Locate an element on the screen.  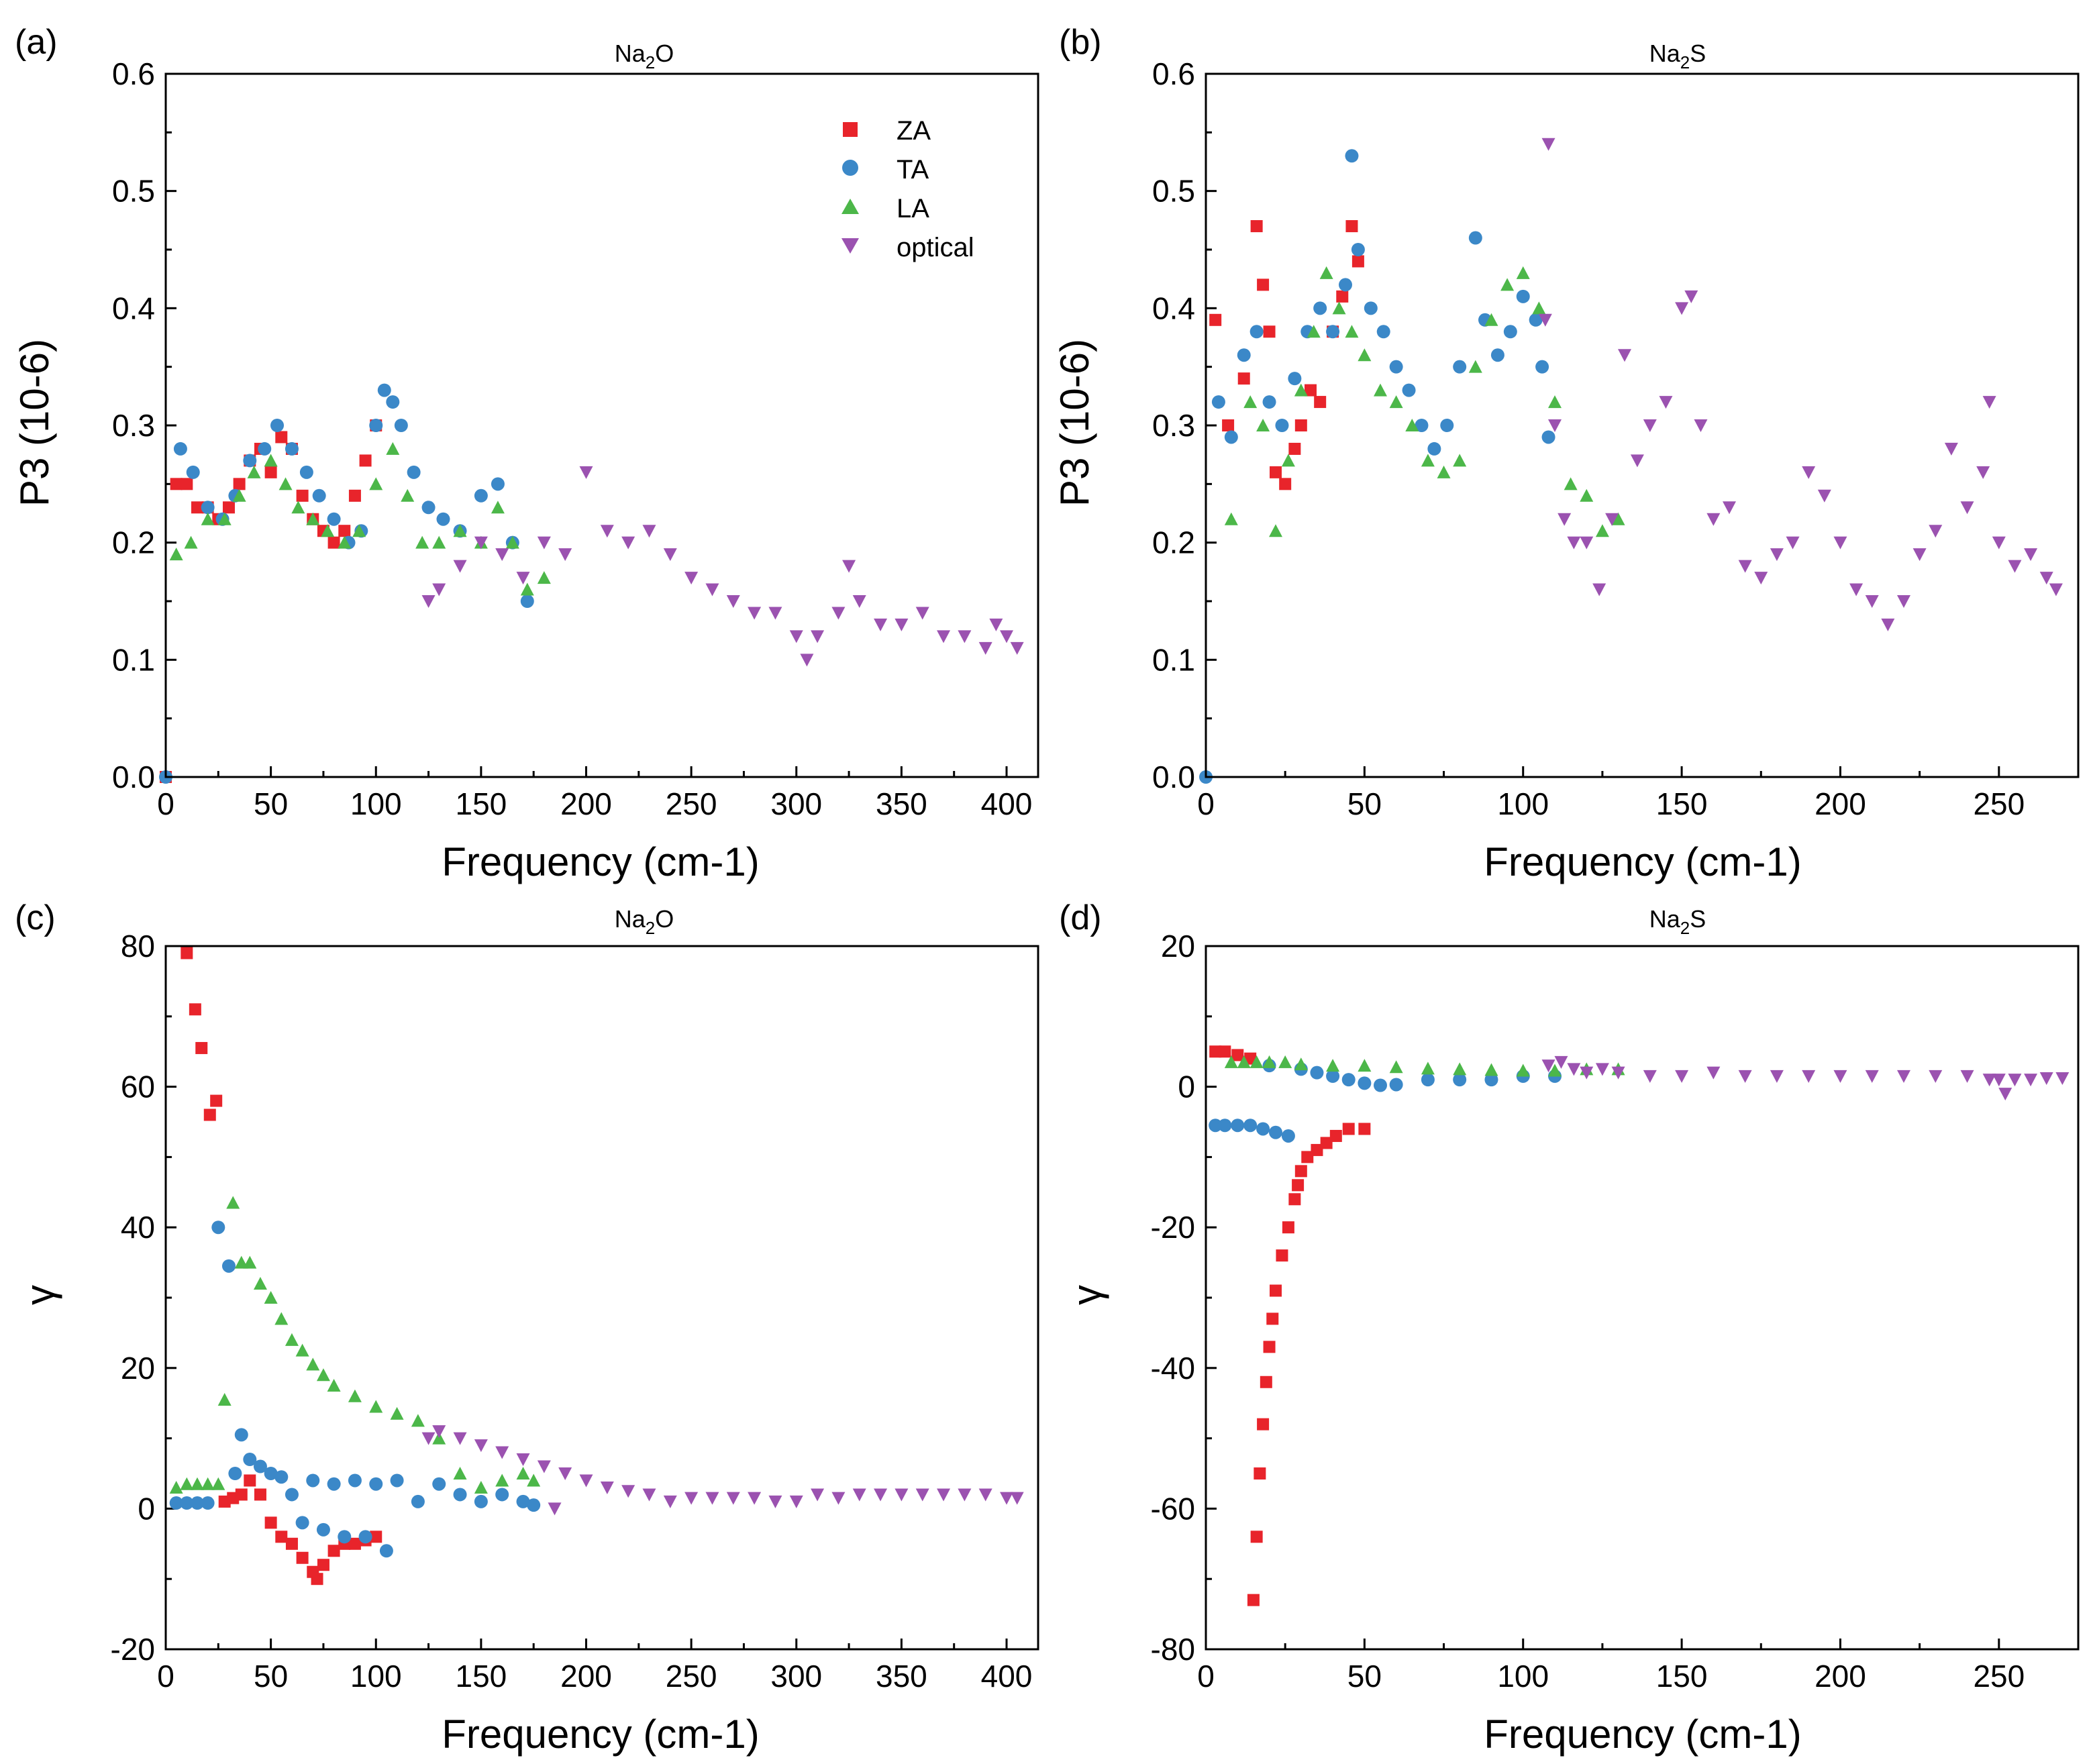
panel-d-ytick-label-1: -60 is located at coordinates (1173, 1508).